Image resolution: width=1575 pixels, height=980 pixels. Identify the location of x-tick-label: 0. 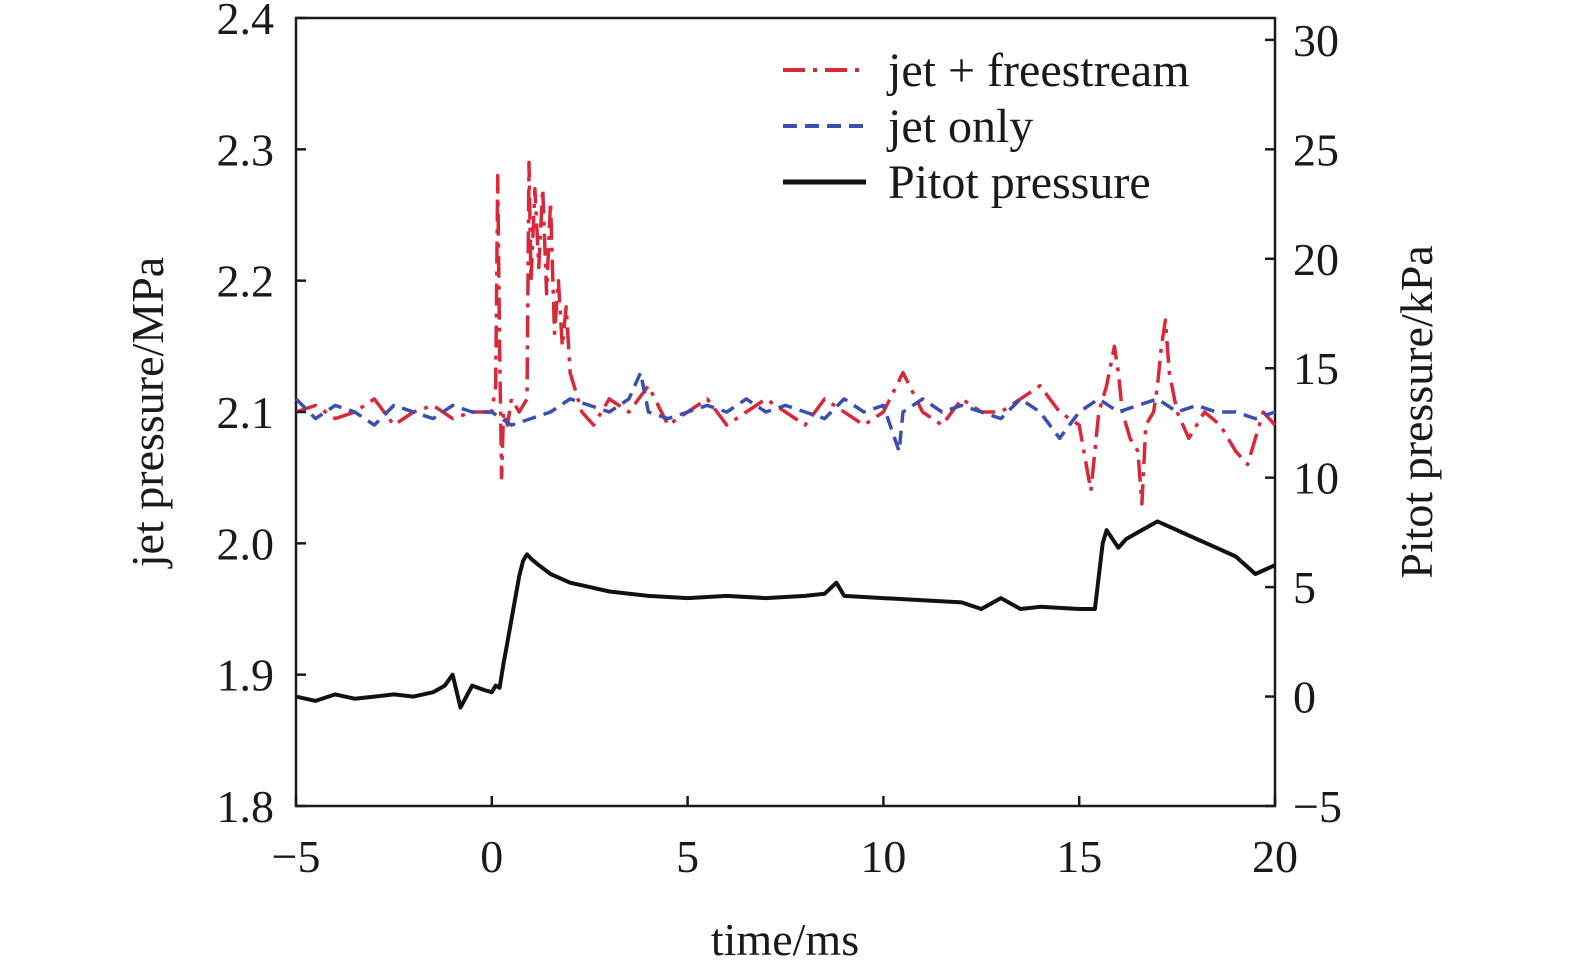
(491, 856).